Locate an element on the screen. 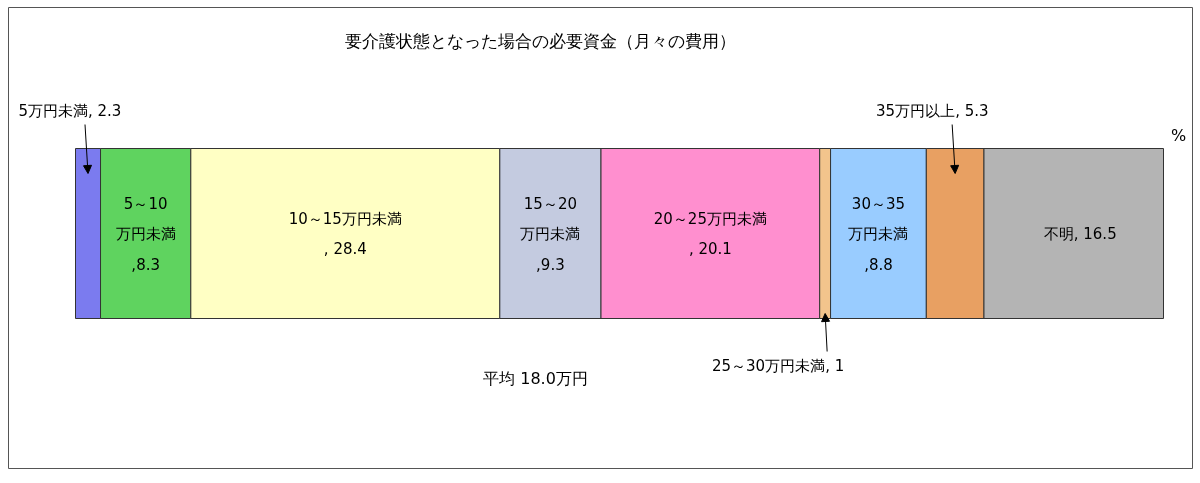  data-label: , 16.5 is located at coordinates (1095, 233).